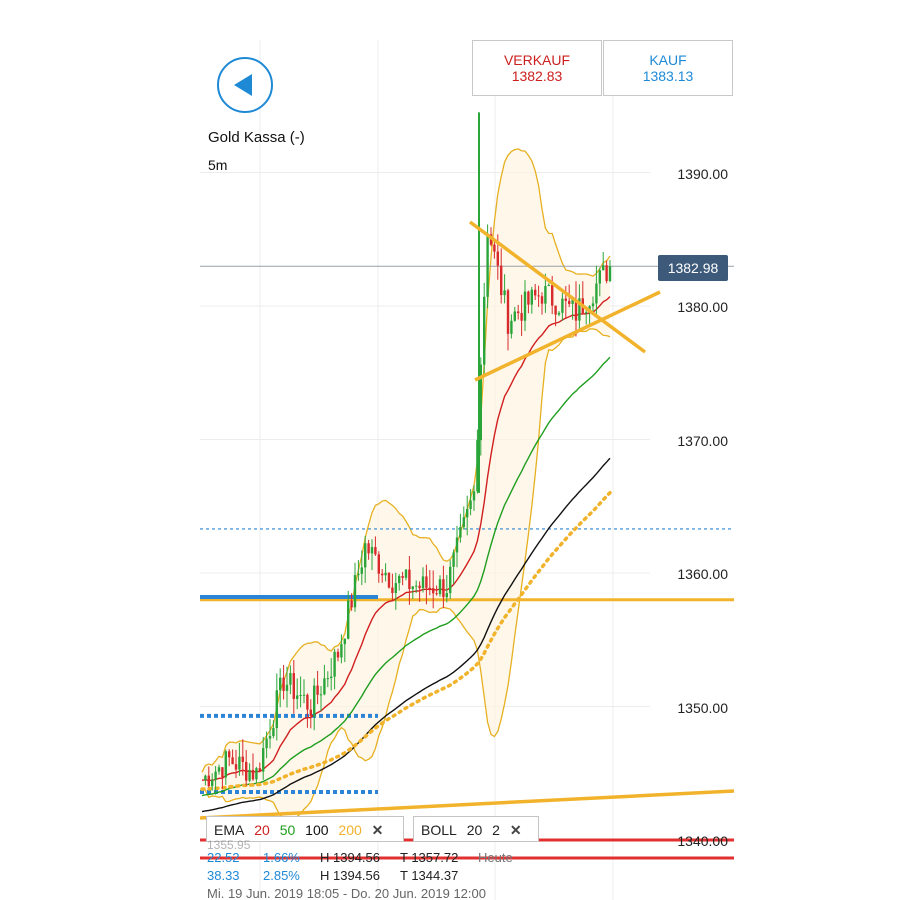 The image size is (900, 900). I want to click on y-tick-label: 1370.00, so click(702, 441).